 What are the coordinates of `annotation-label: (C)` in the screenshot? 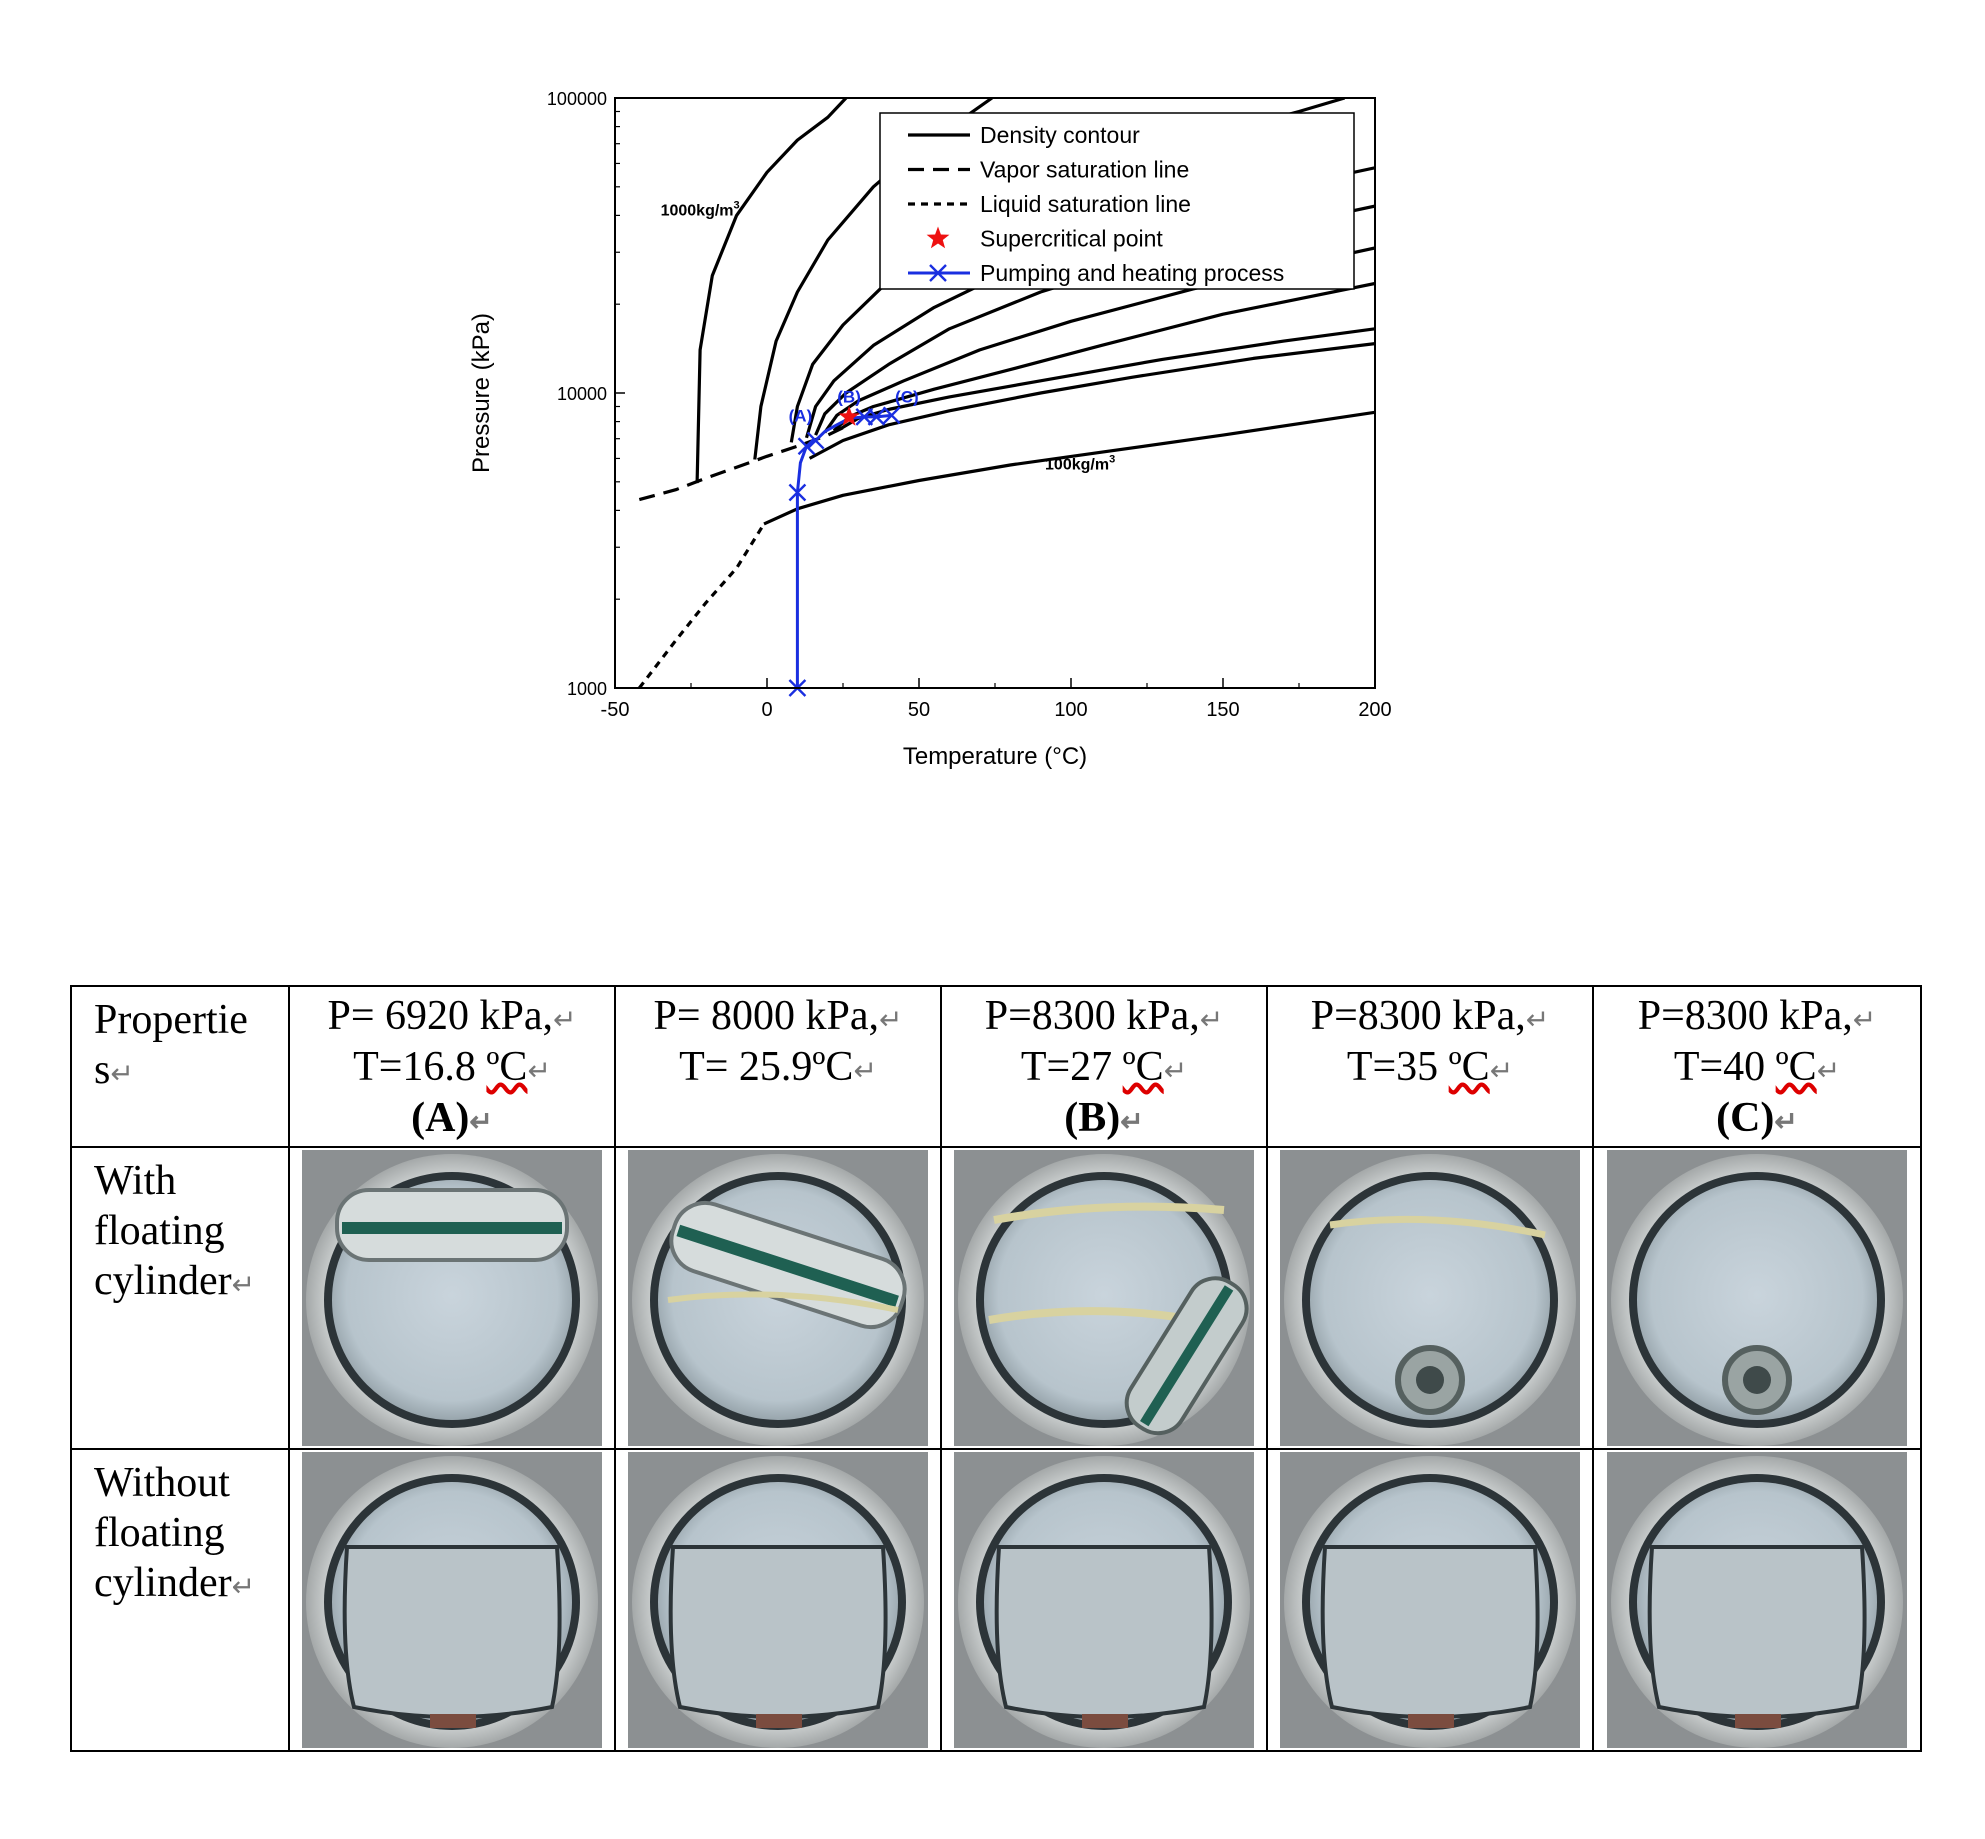 It's located at (907, 396).